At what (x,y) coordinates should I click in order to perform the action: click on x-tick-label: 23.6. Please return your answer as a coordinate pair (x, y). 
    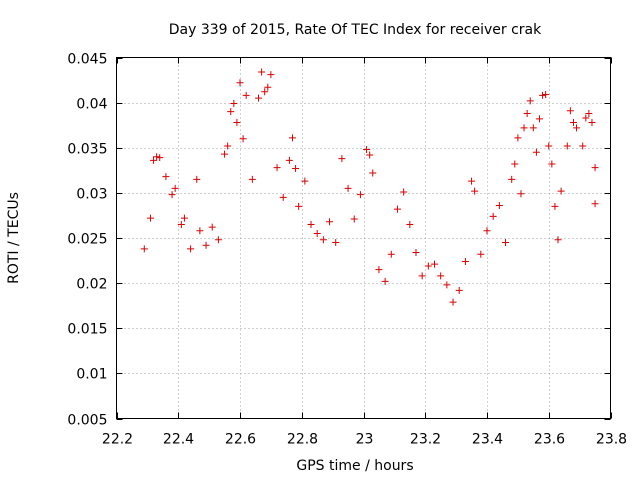
    Looking at the image, I should click on (549, 440).